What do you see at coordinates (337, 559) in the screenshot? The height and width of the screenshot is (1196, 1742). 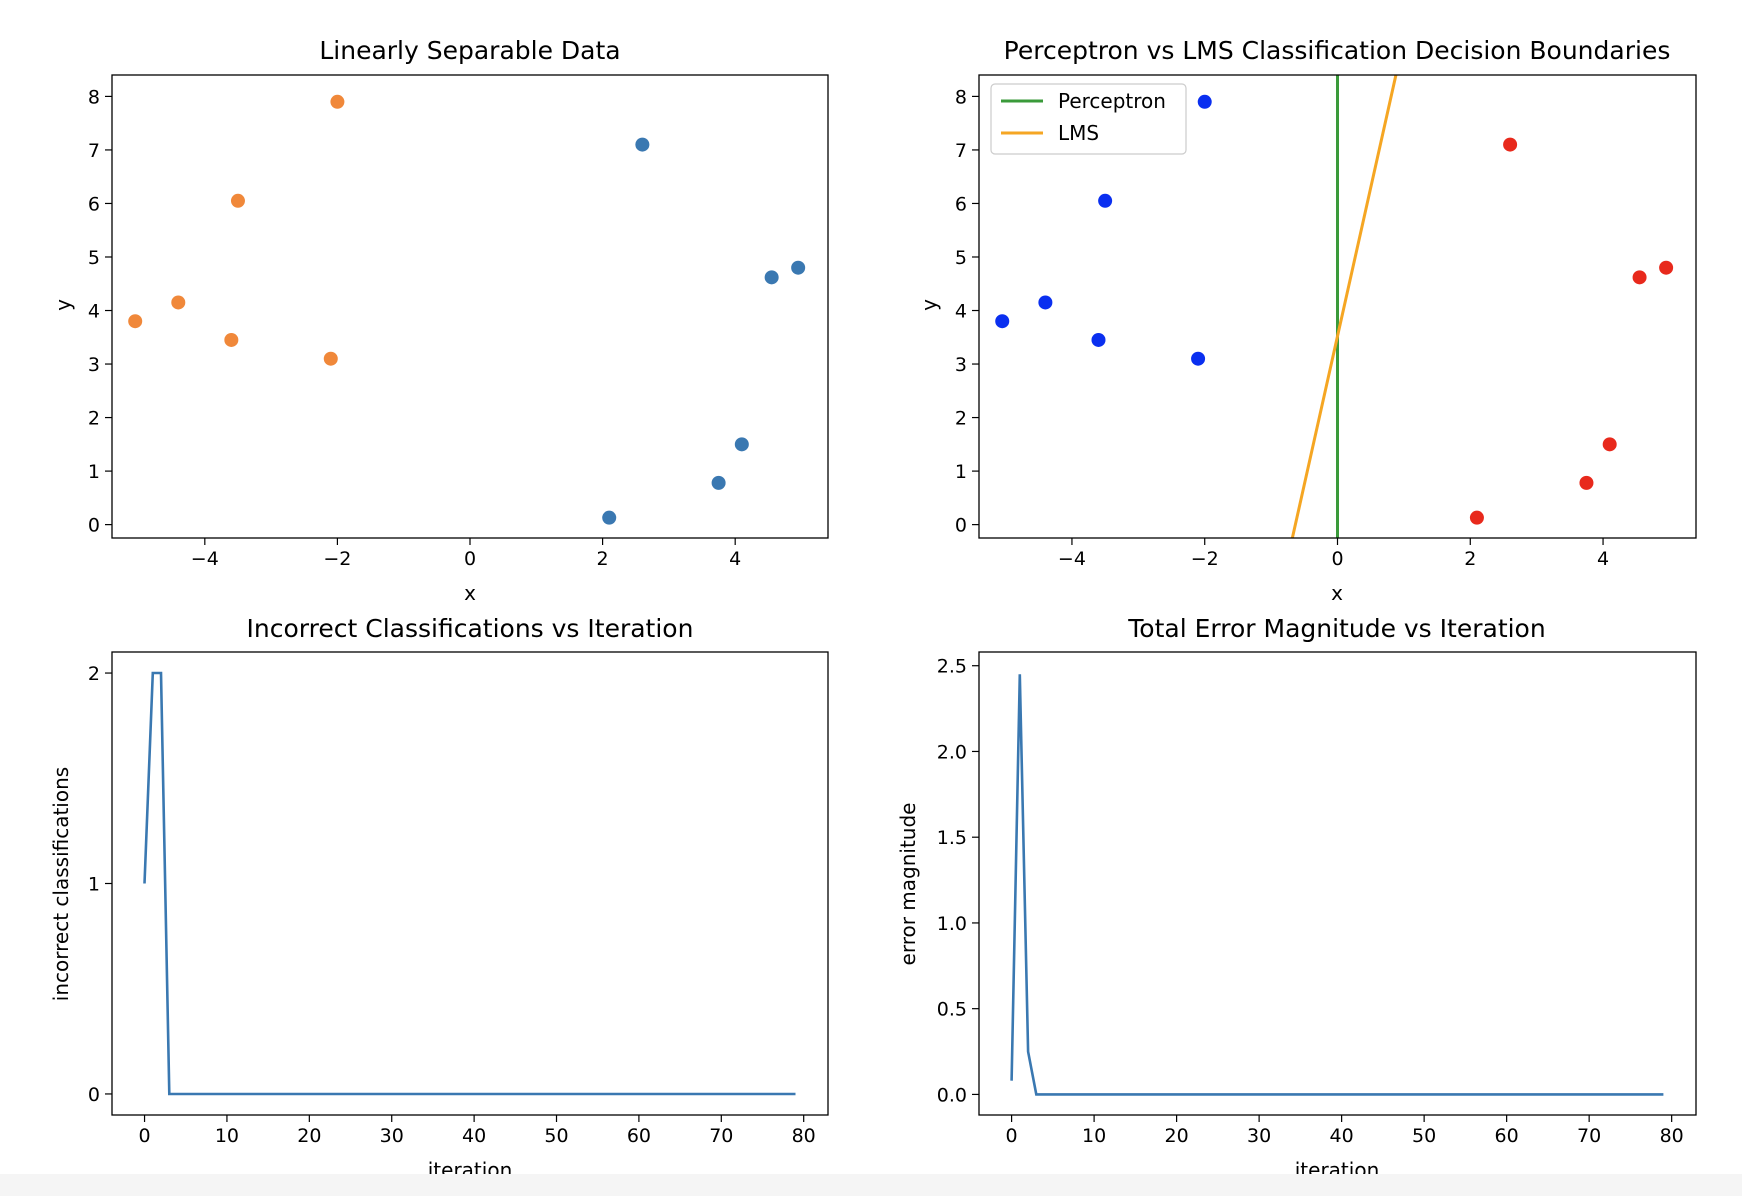 I see `x-tick-label: −2` at bounding box center [337, 559].